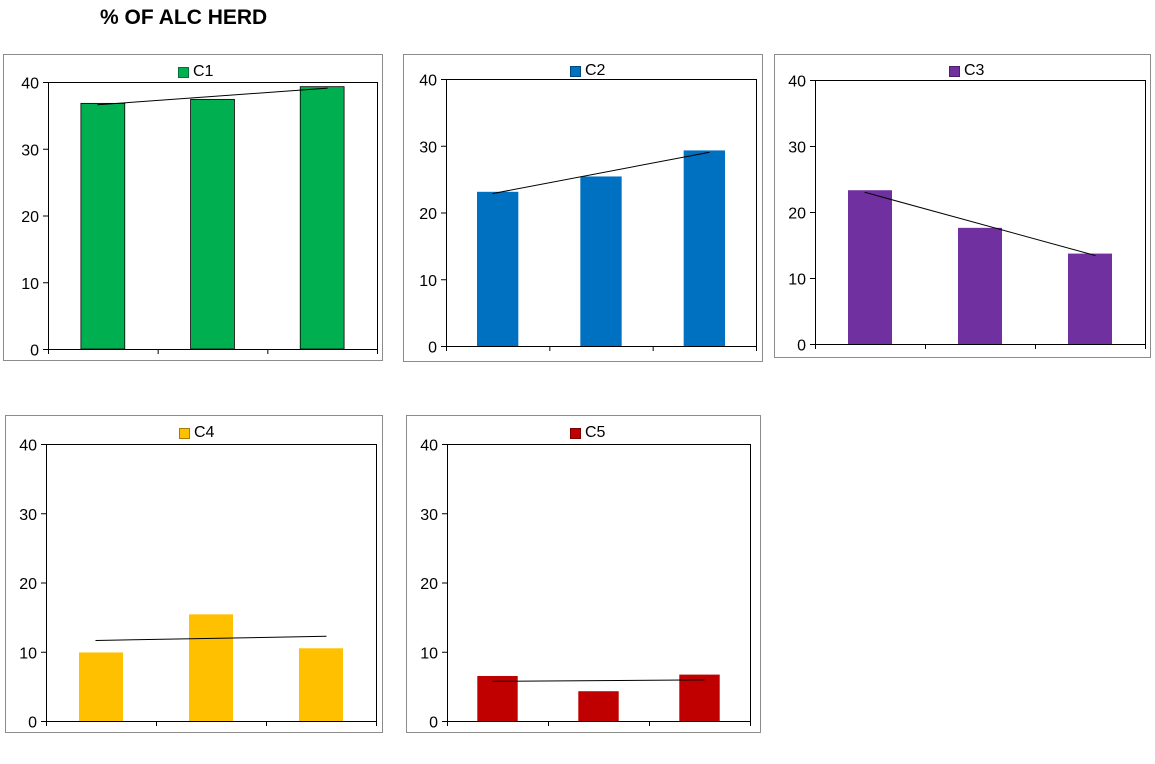 This screenshot has height=764, width=1155. I want to click on legend: C2, so click(587, 71).